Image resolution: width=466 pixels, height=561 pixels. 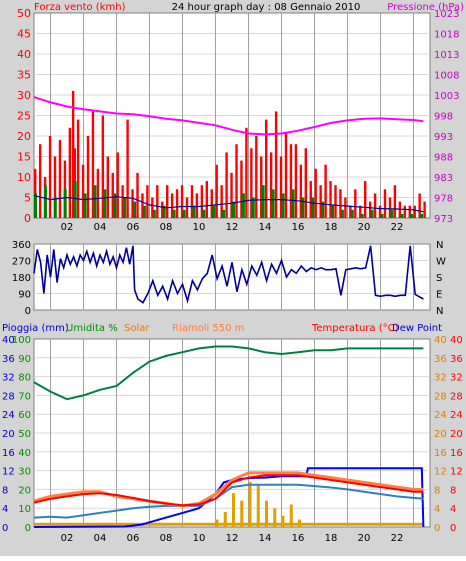 What do you see at coordinates (228, 373) in the screenshot?
I see `humidity-line` at bounding box center [228, 373].